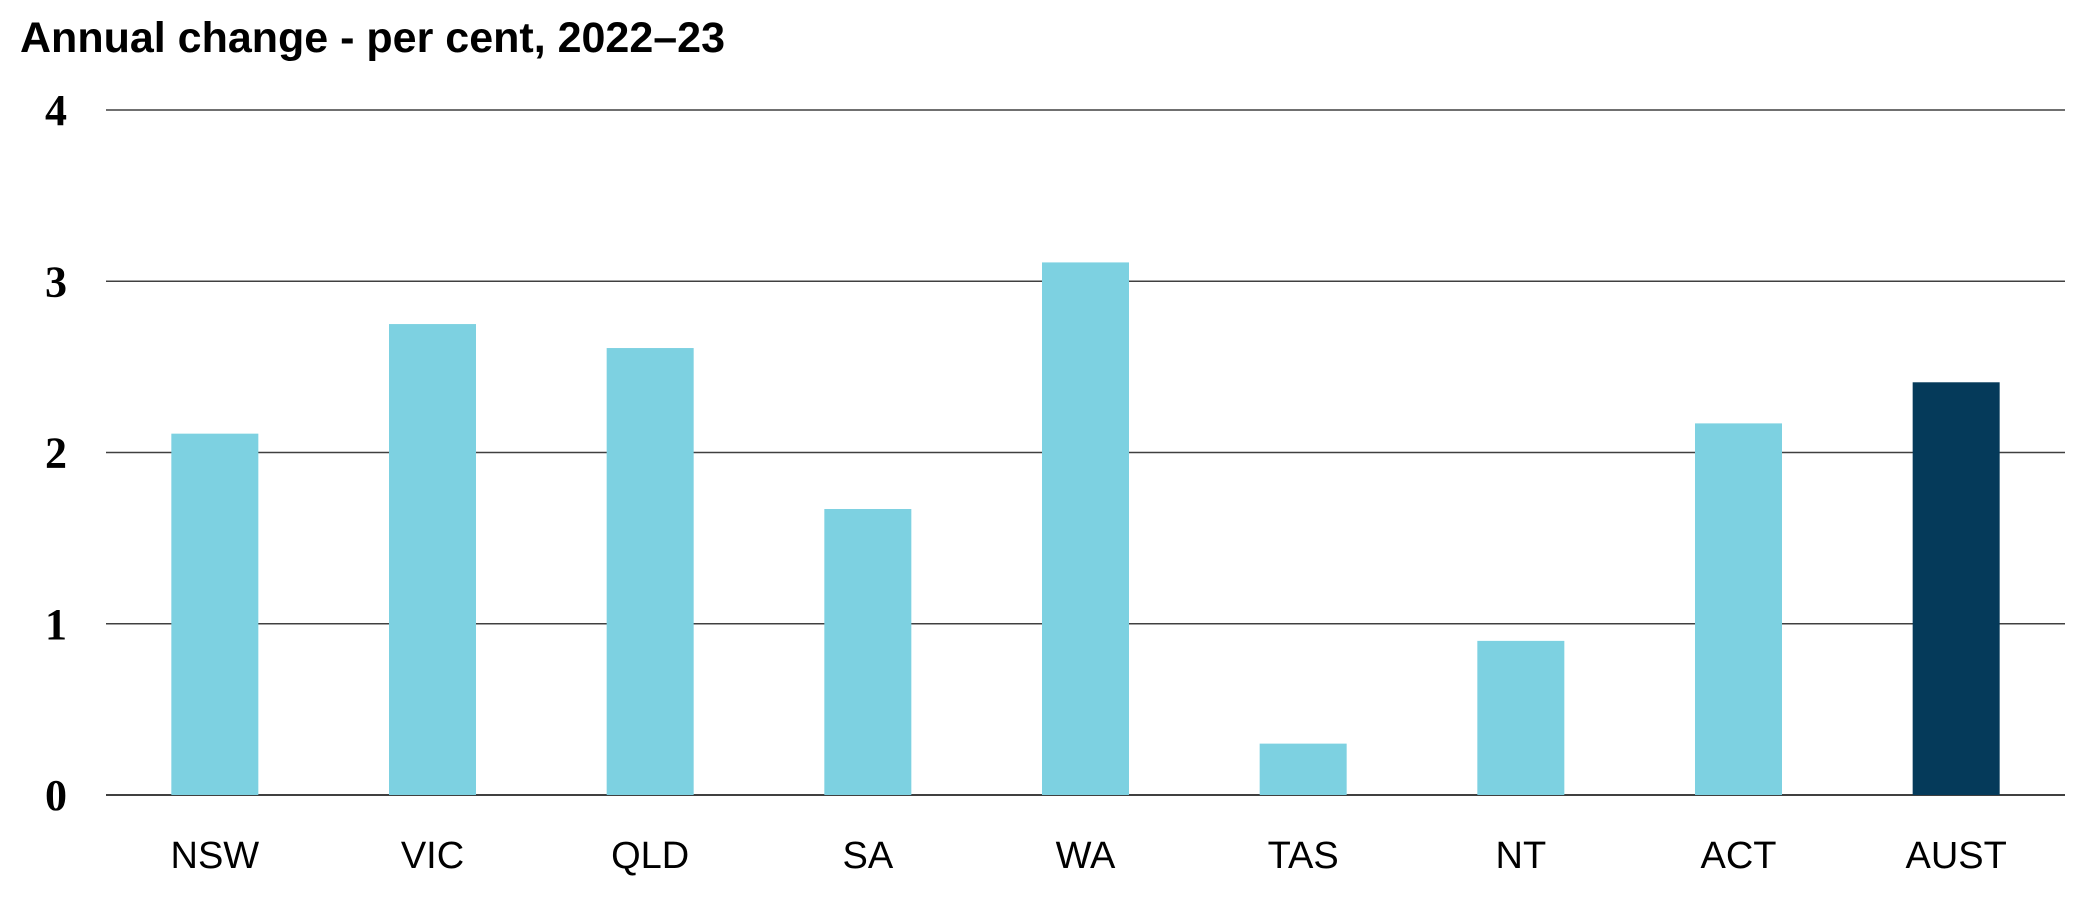  What do you see at coordinates (56, 795) in the screenshot?
I see `y-tick-label: 0` at bounding box center [56, 795].